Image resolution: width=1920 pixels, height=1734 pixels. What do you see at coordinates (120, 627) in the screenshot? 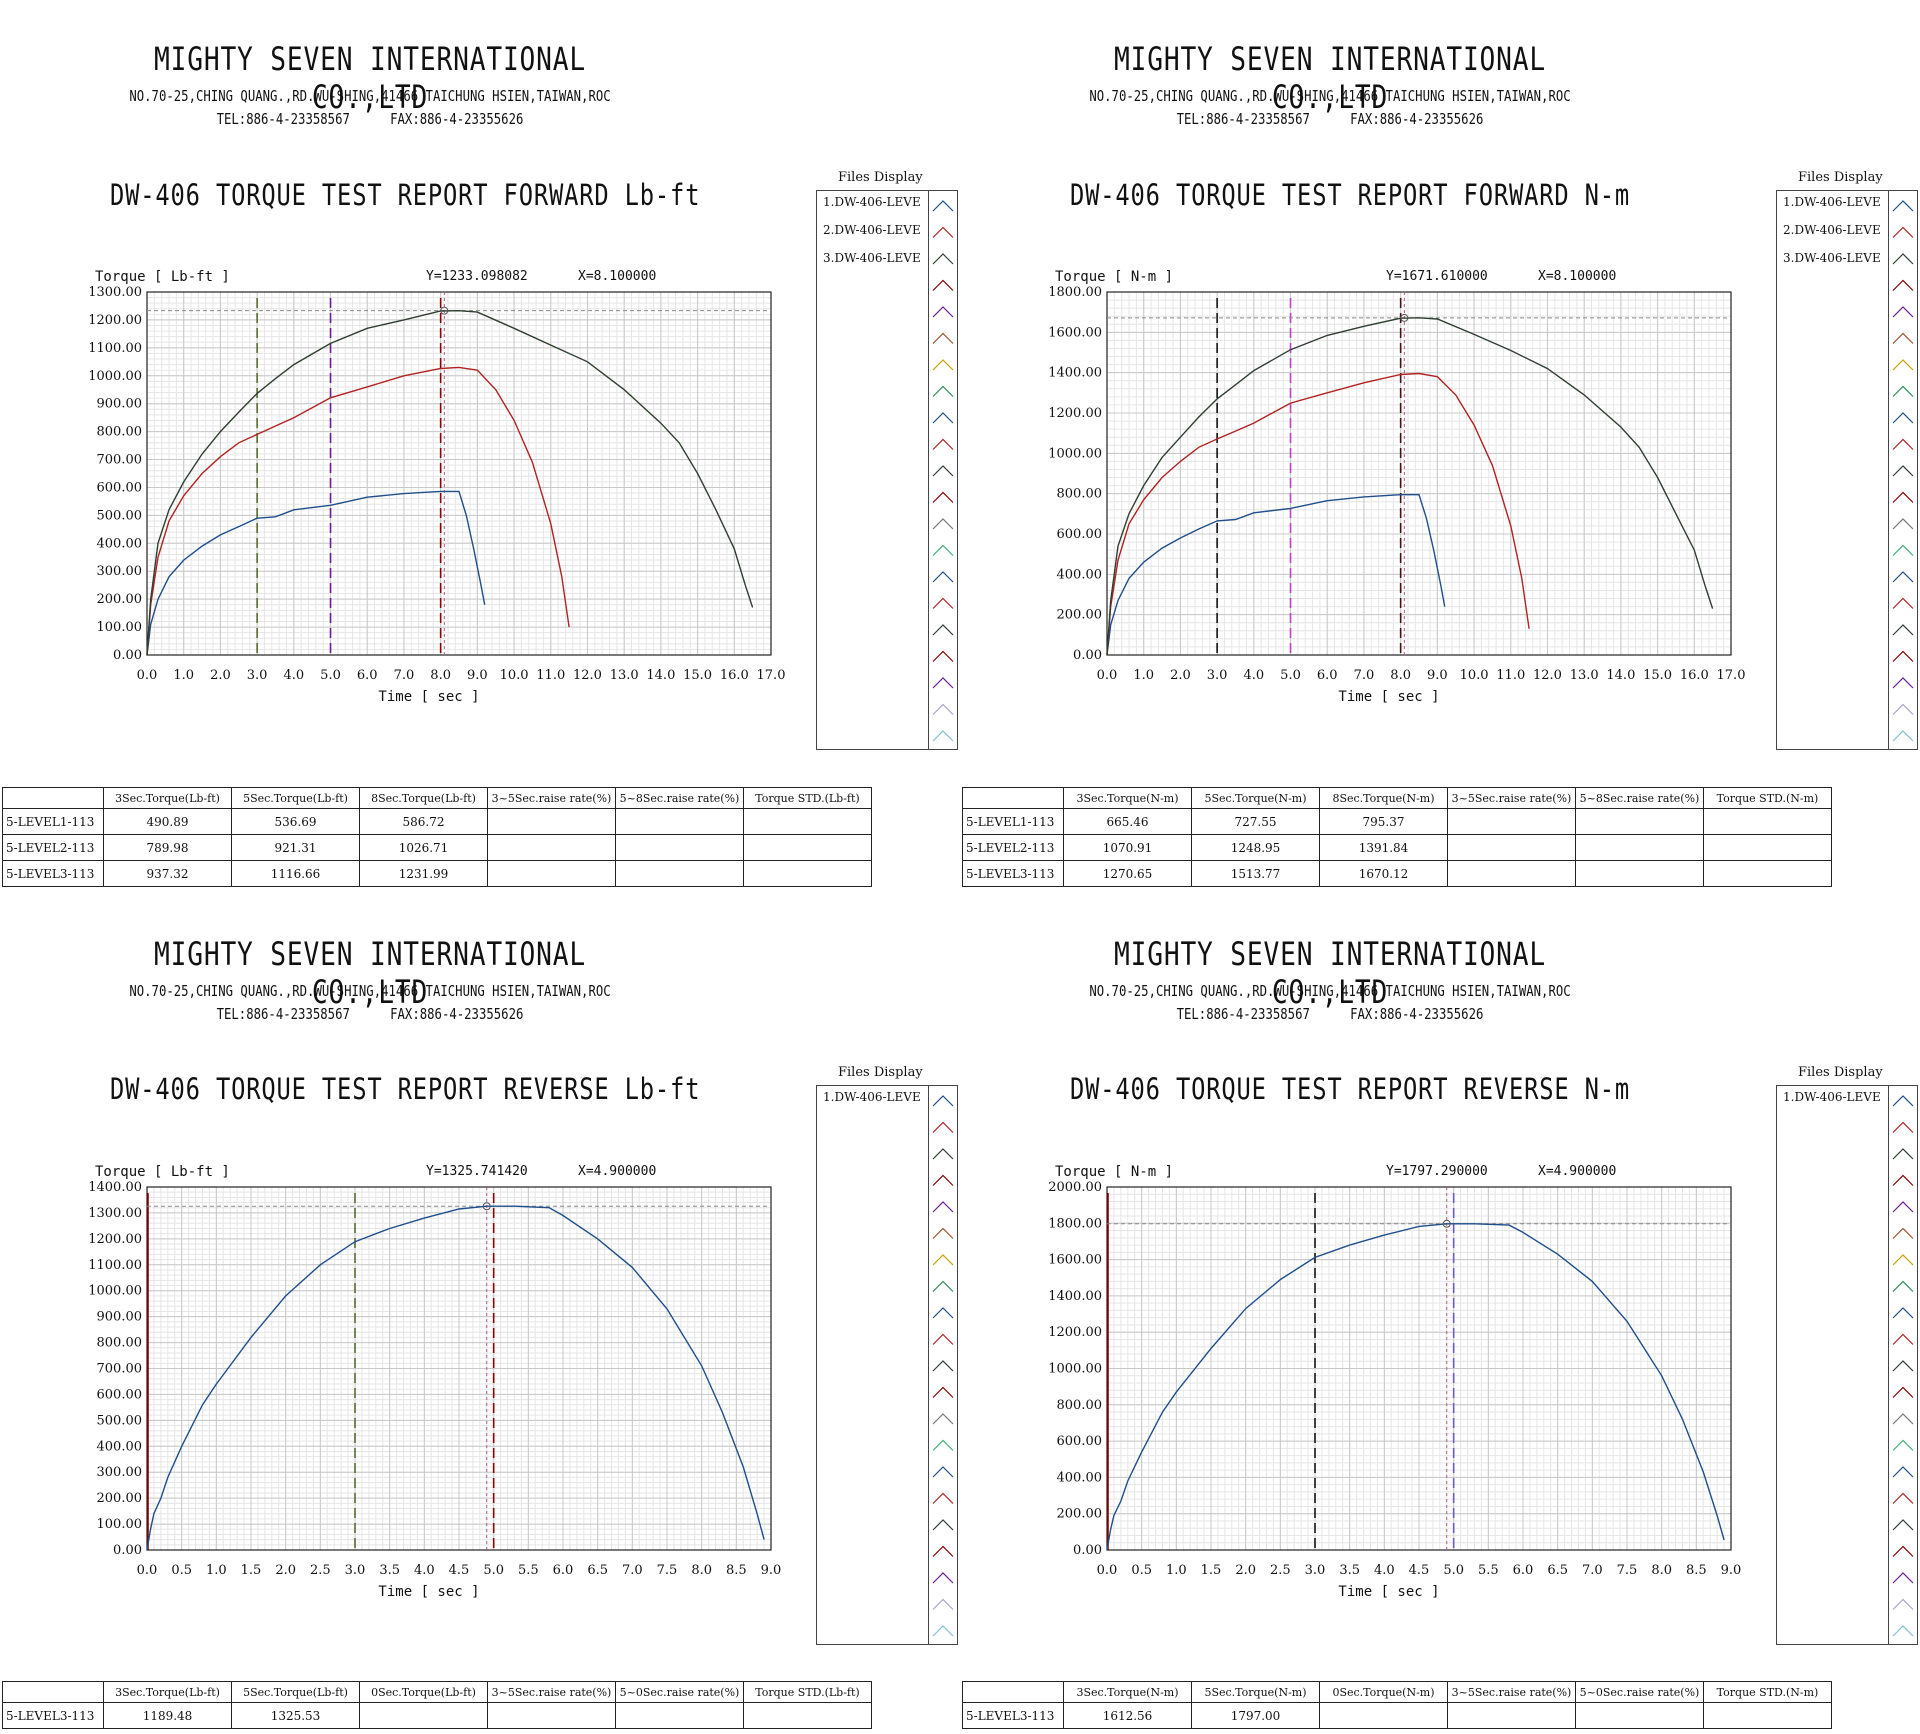
I see `y-tick-label: 100.00` at bounding box center [120, 627].